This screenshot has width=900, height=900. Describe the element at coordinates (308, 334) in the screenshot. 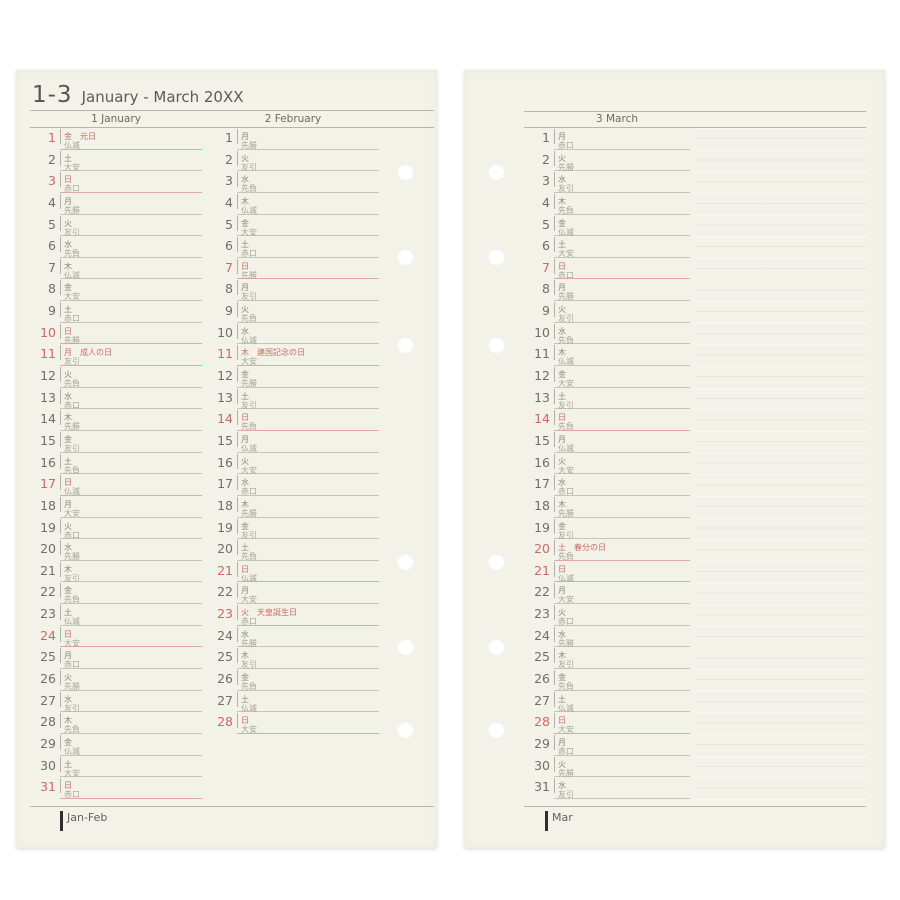

I see `day-cell: 水仏滅` at that location.